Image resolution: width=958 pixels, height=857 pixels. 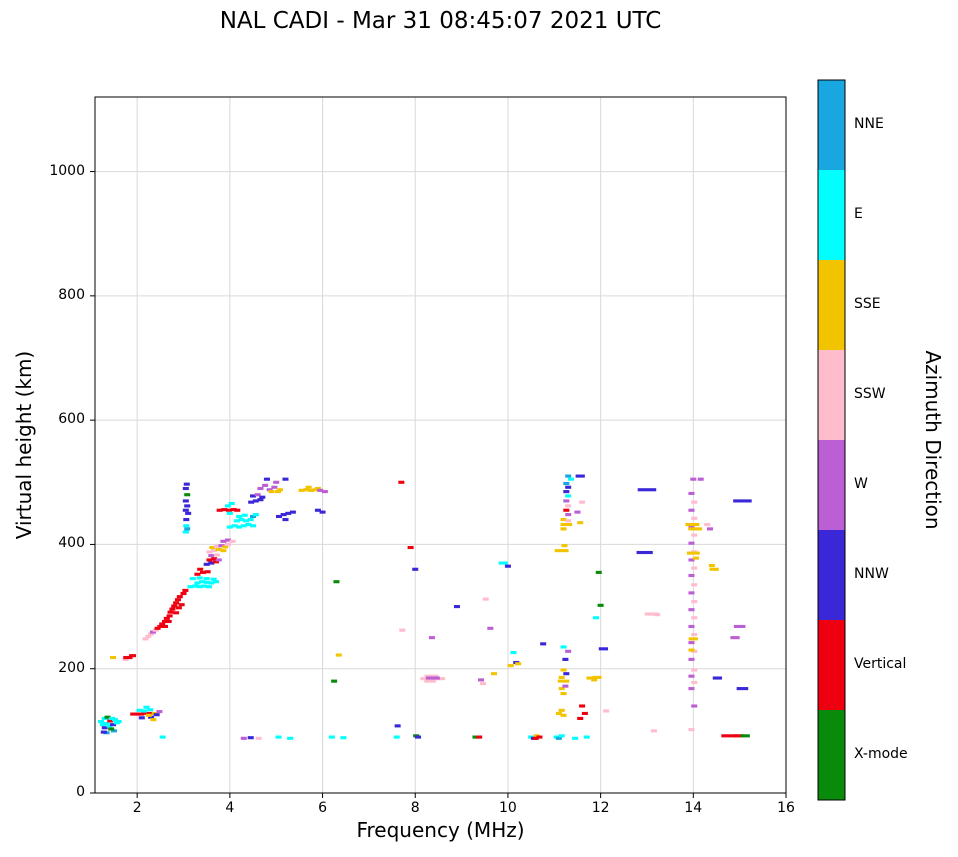 What do you see at coordinates (861, 484) in the screenshot?
I see `colorbar-label: W` at bounding box center [861, 484].